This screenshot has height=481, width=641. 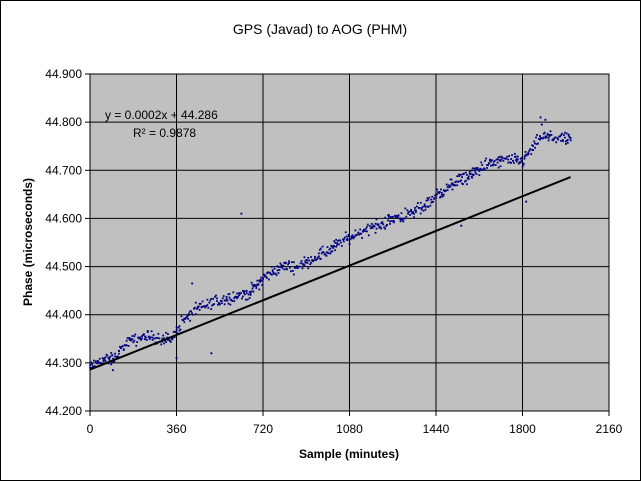 I want to click on chart-title: GPS (Javad) to AOG (PHM), so click(x=320, y=29).